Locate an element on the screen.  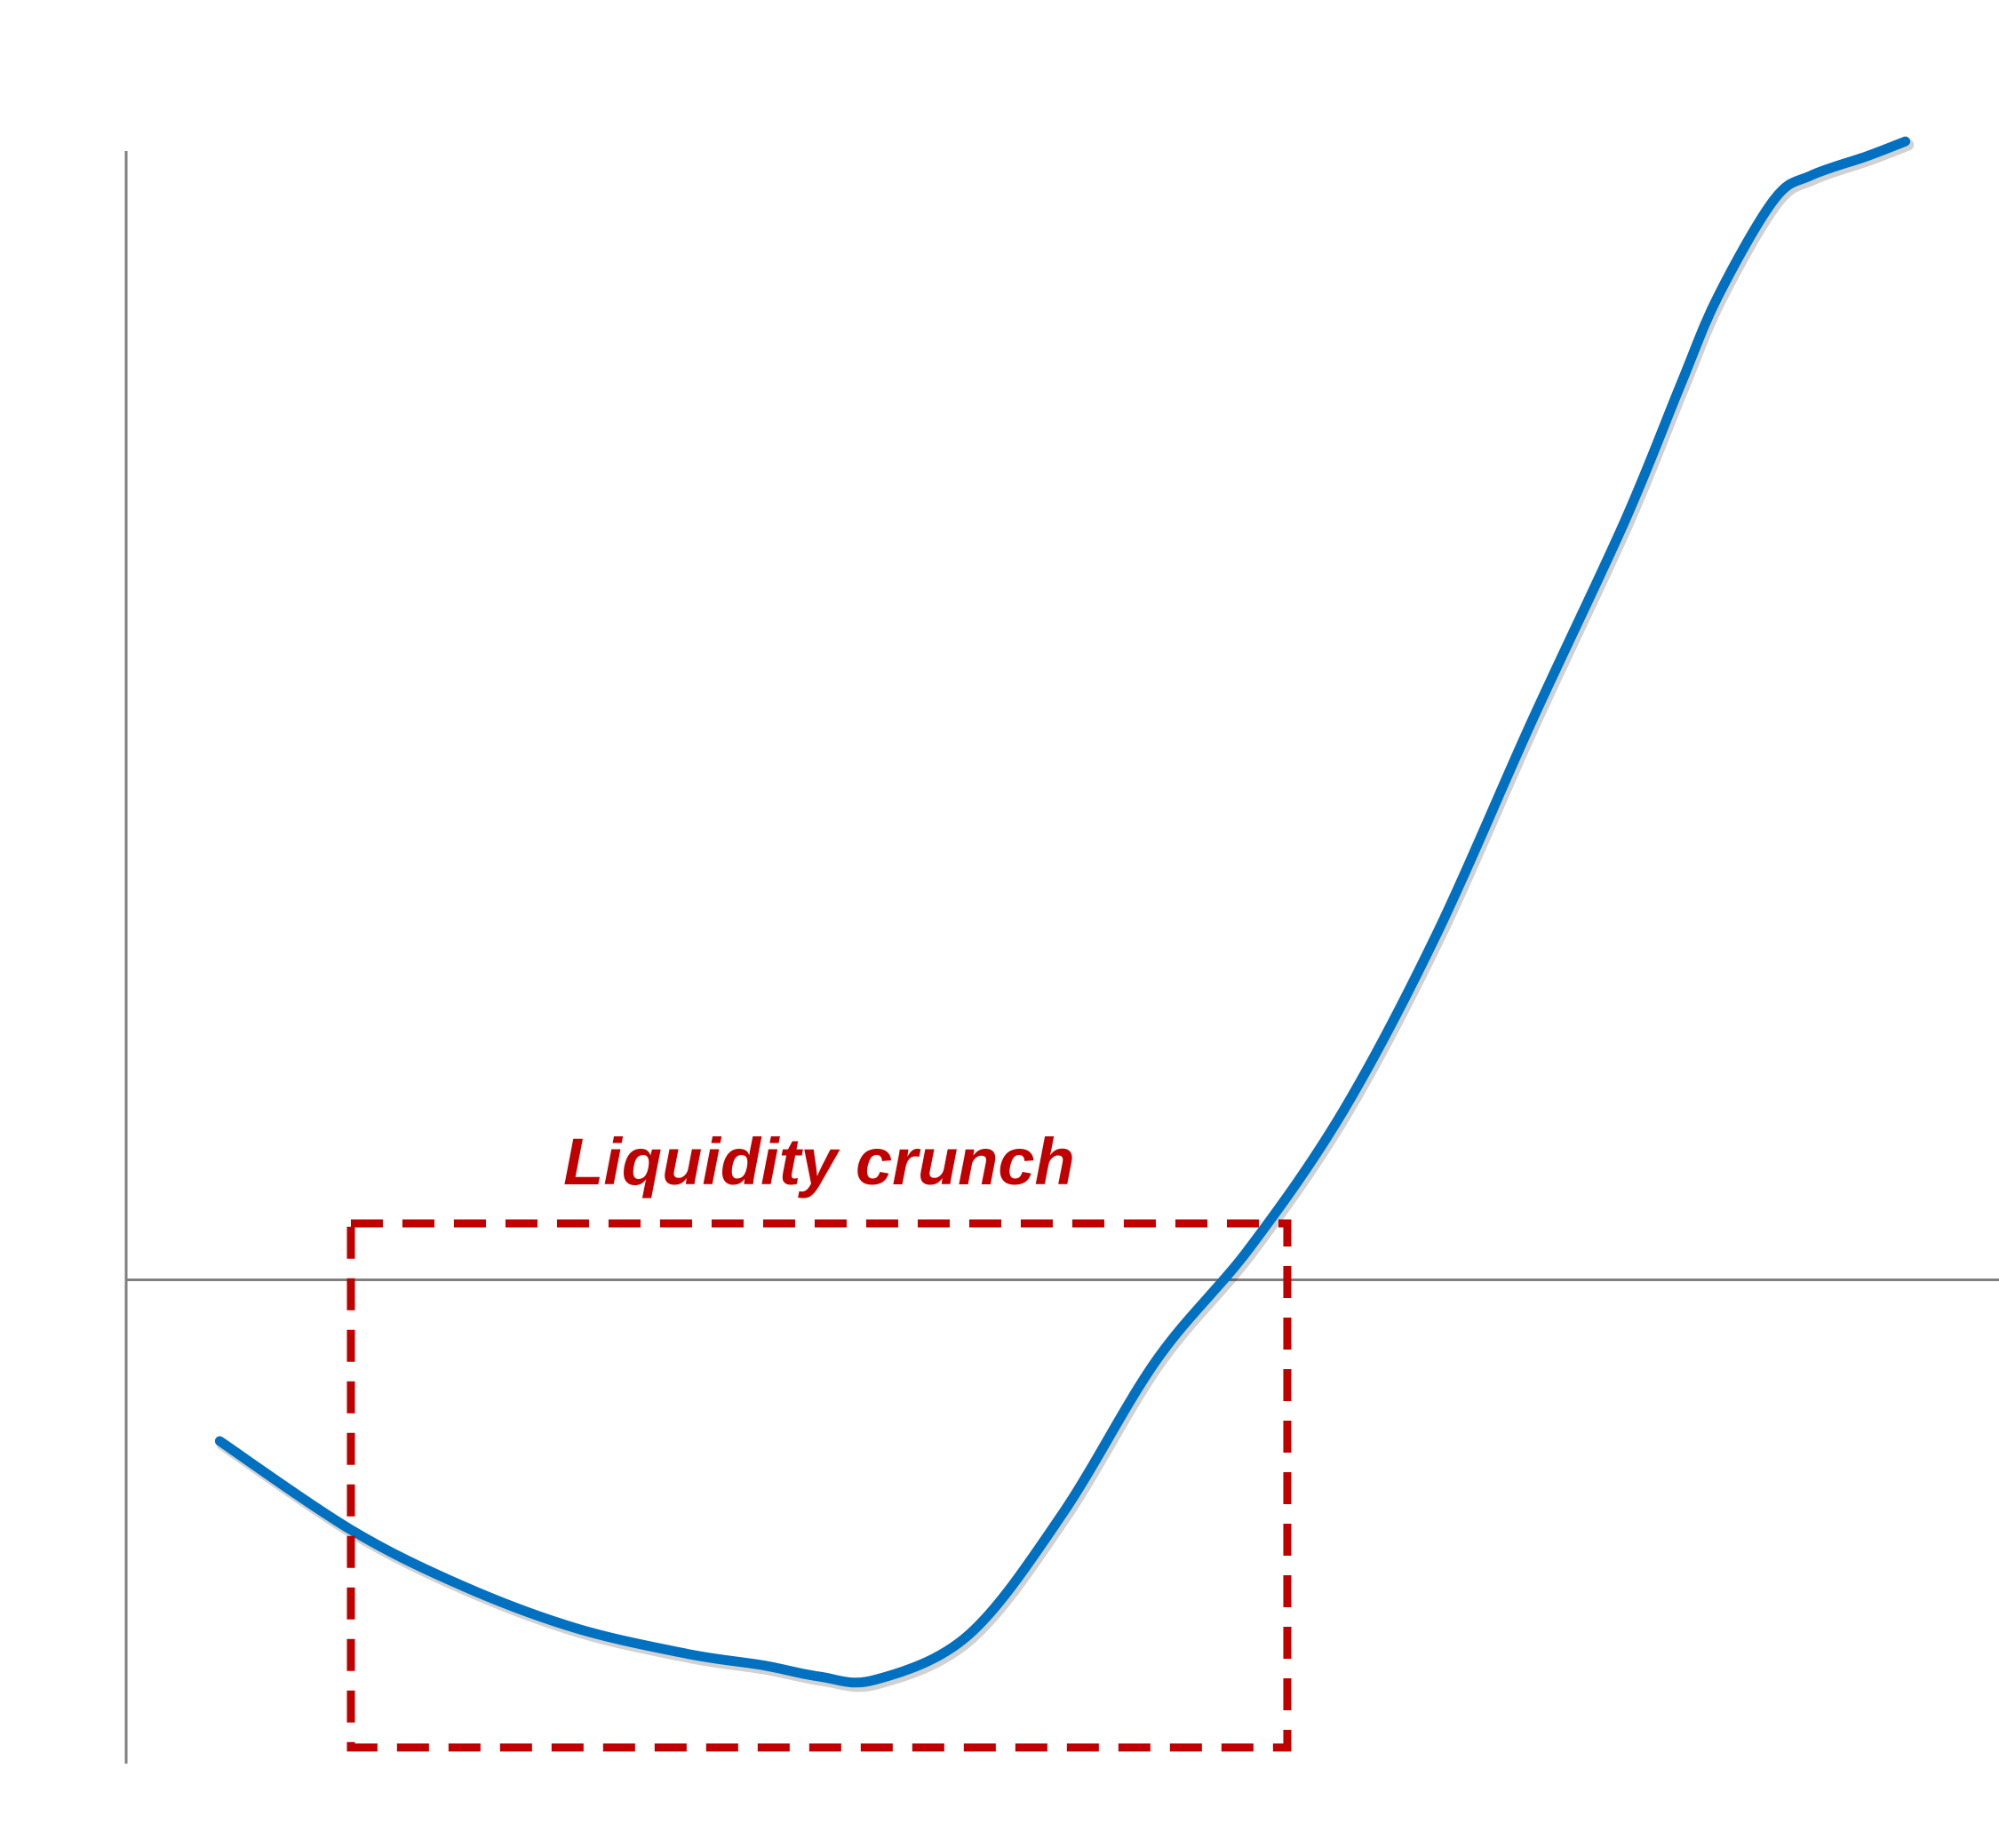
liquidity-crunch-region is located at coordinates (819, 1485).